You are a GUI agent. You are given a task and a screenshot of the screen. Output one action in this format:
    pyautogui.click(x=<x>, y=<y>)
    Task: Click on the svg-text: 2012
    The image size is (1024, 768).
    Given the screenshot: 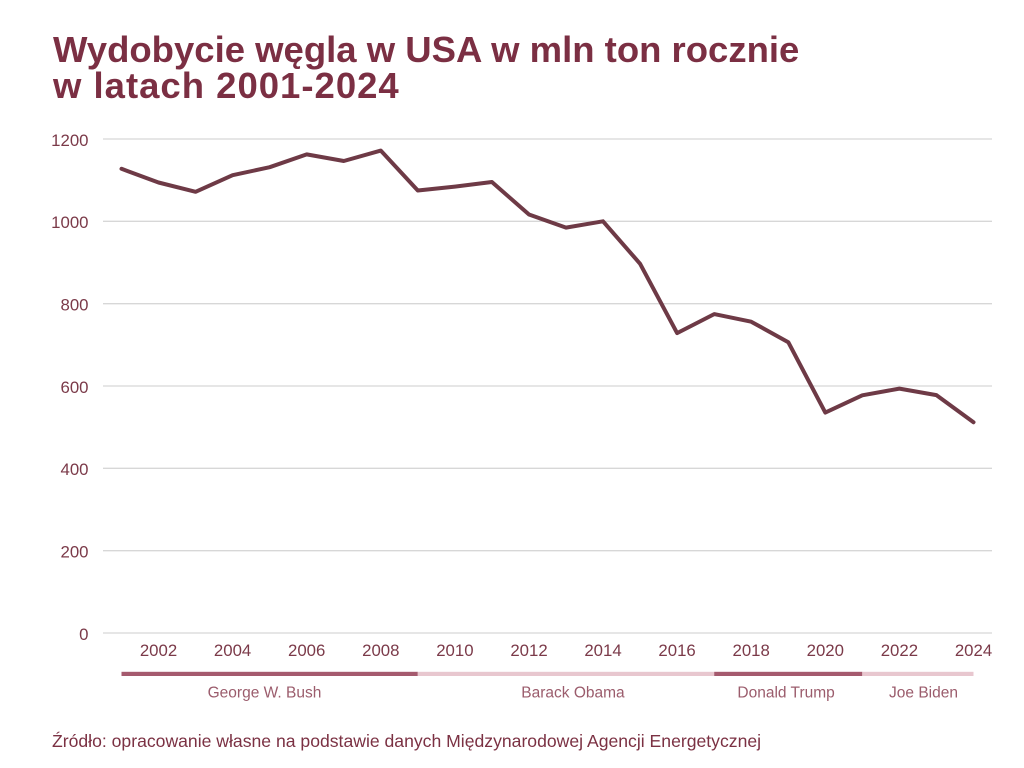 What is the action you would take?
    pyautogui.click(x=528, y=650)
    